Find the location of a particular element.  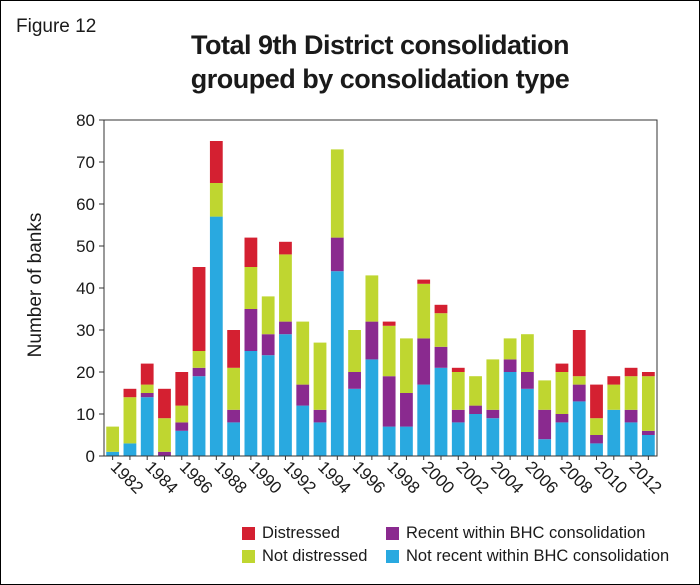

bar-recent-bhc-2000 is located at coordinates (424, 361).